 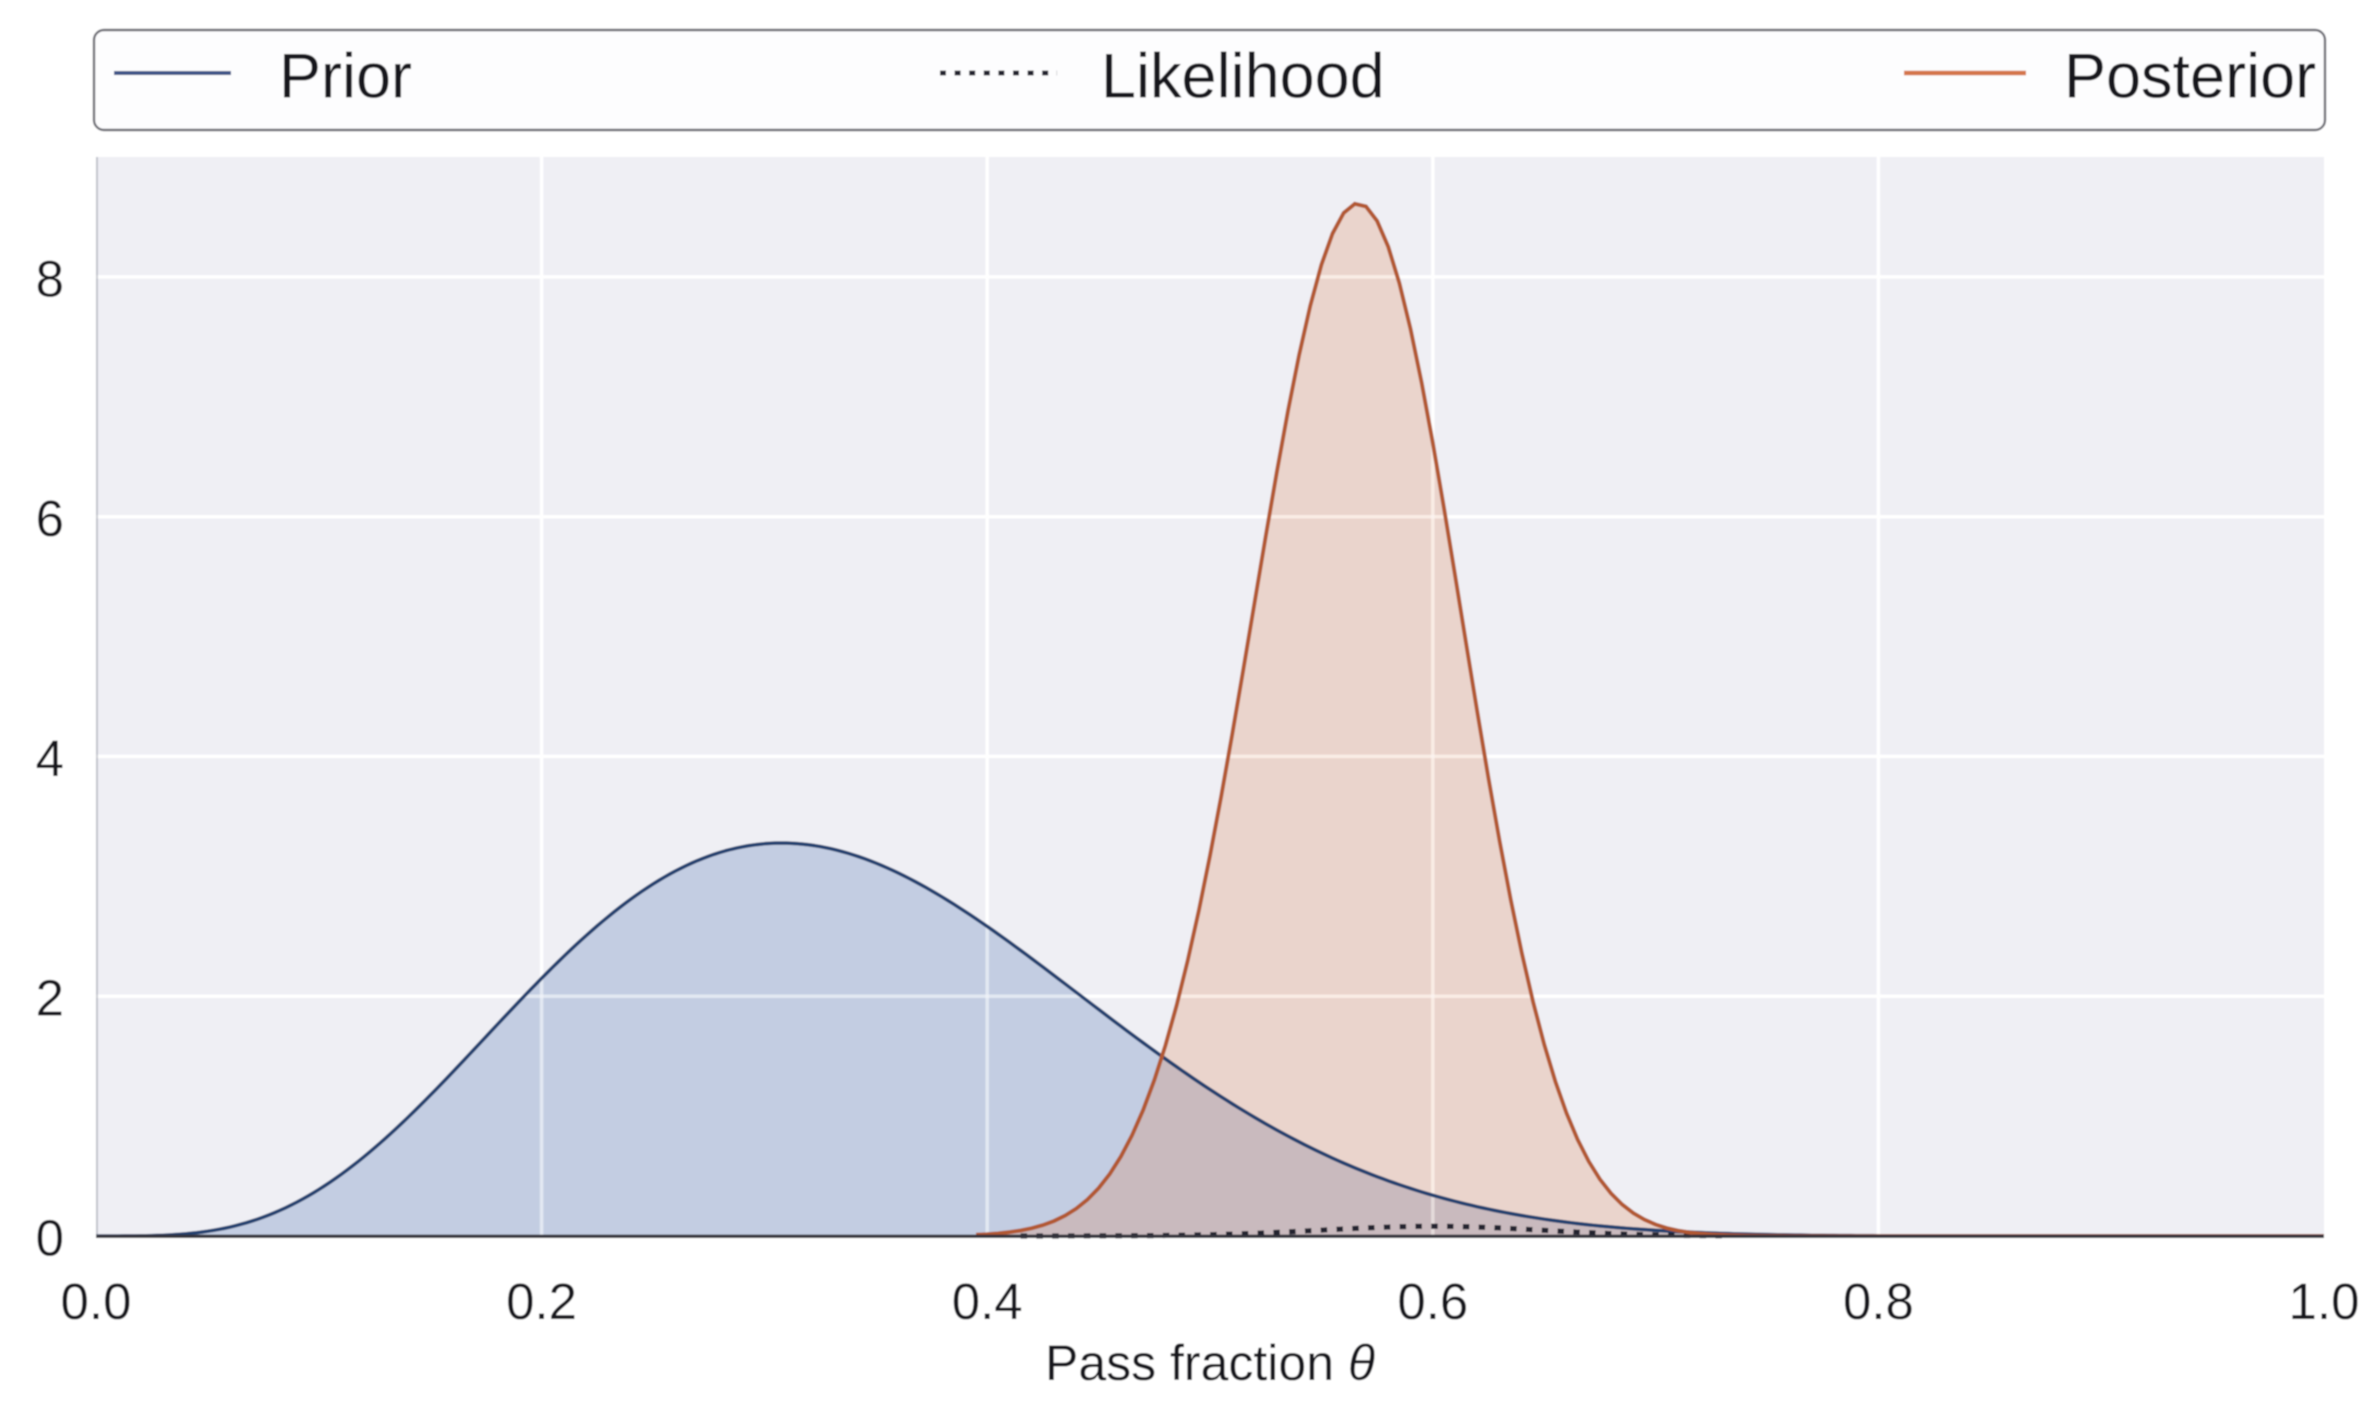 I want to click on svg-text: 6, so click(x=50, y=518).